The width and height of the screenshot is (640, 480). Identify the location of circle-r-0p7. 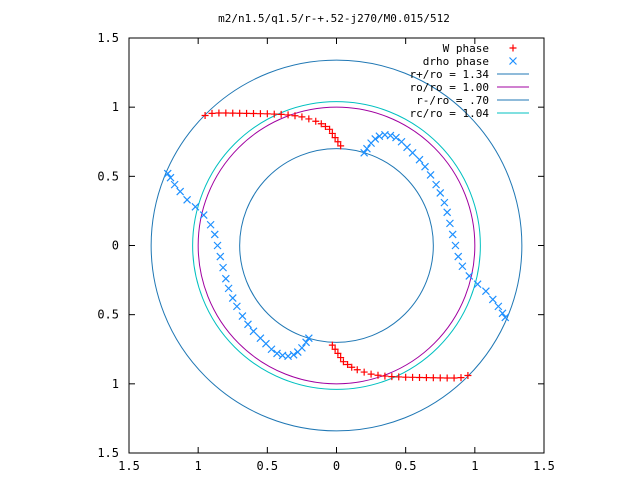
(336, 245).